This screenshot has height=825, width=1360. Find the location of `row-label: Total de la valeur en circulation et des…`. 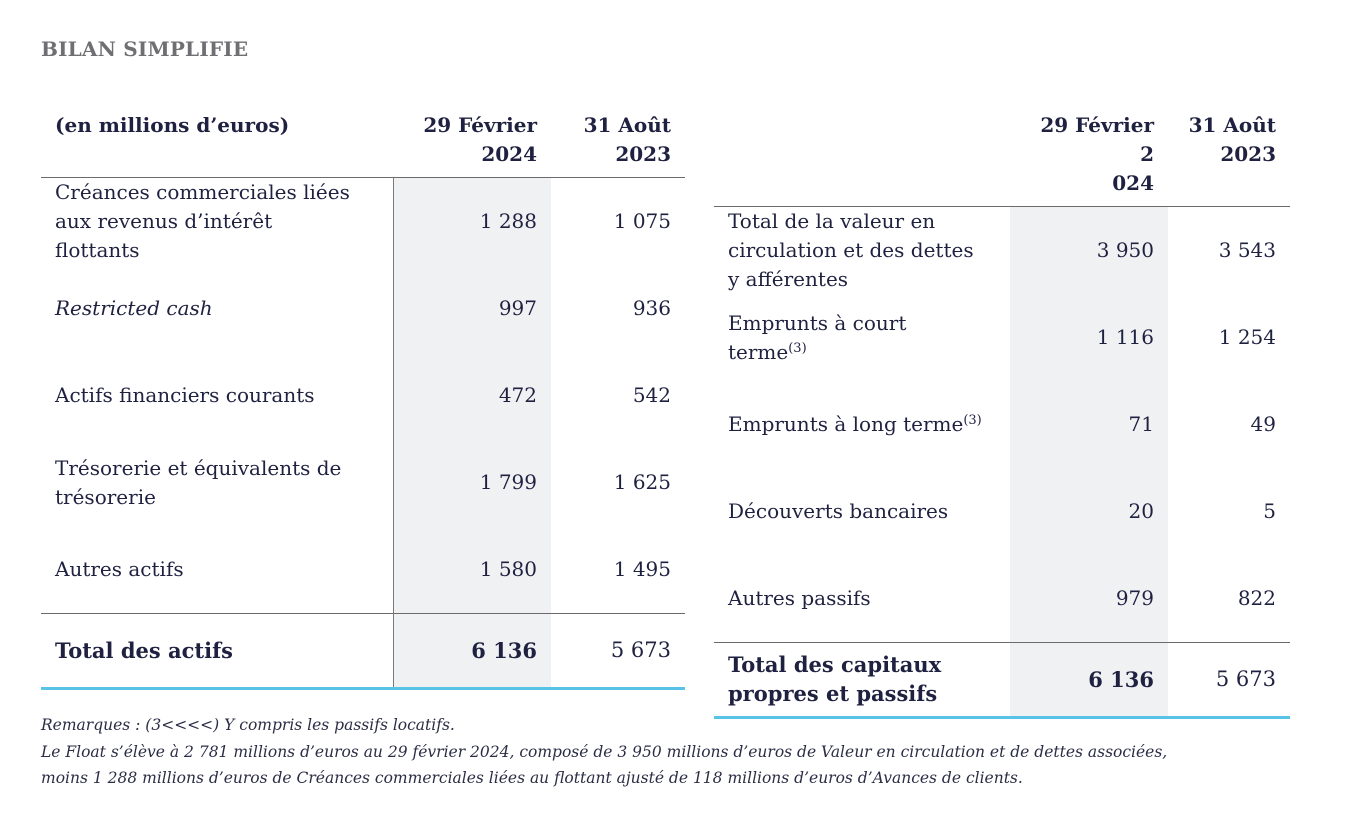

row-label: Total de la valeur en circulation et des… is located at coordinates (851, 250).